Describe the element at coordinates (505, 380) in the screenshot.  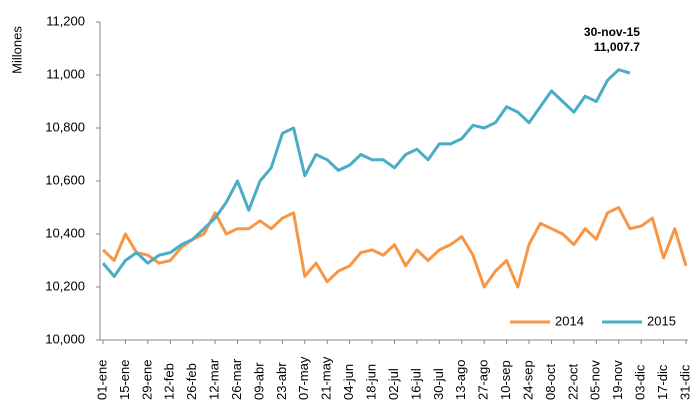
I see `x-tick-label: 10-sep` at that location.